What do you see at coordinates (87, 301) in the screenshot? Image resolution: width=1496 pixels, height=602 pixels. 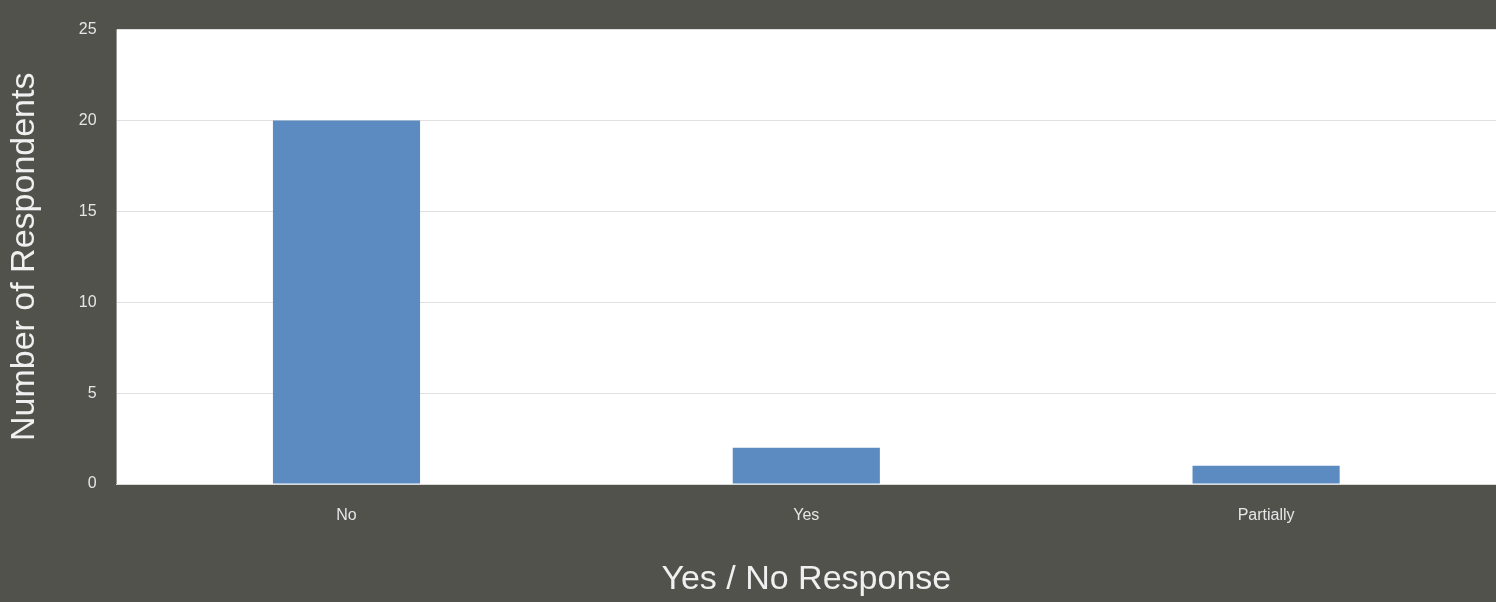 I see `y-tick-label: 10` at bounding box center [87, 301].